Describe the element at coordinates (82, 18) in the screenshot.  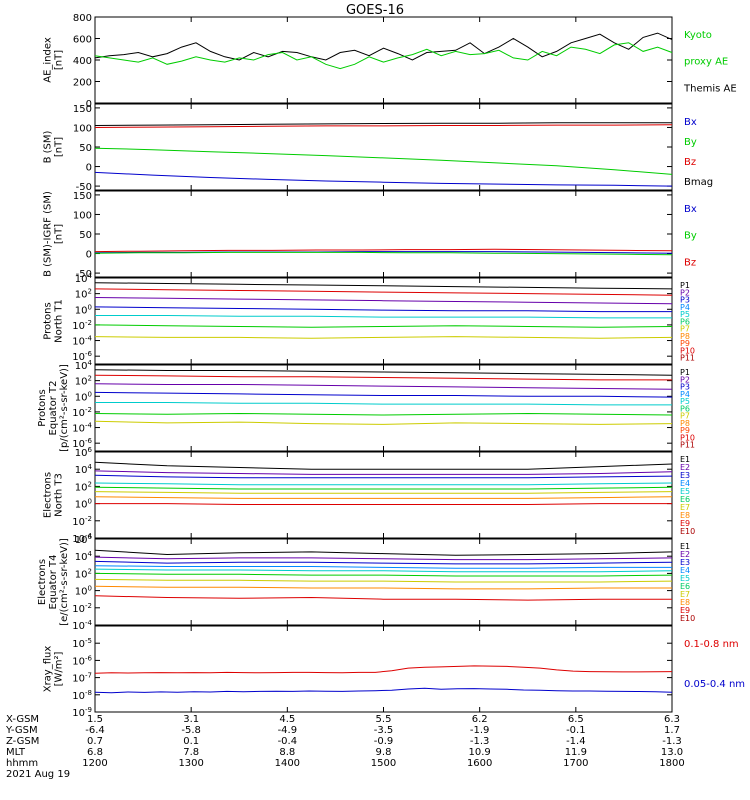
I see `y-tick-label: 800` at that location.